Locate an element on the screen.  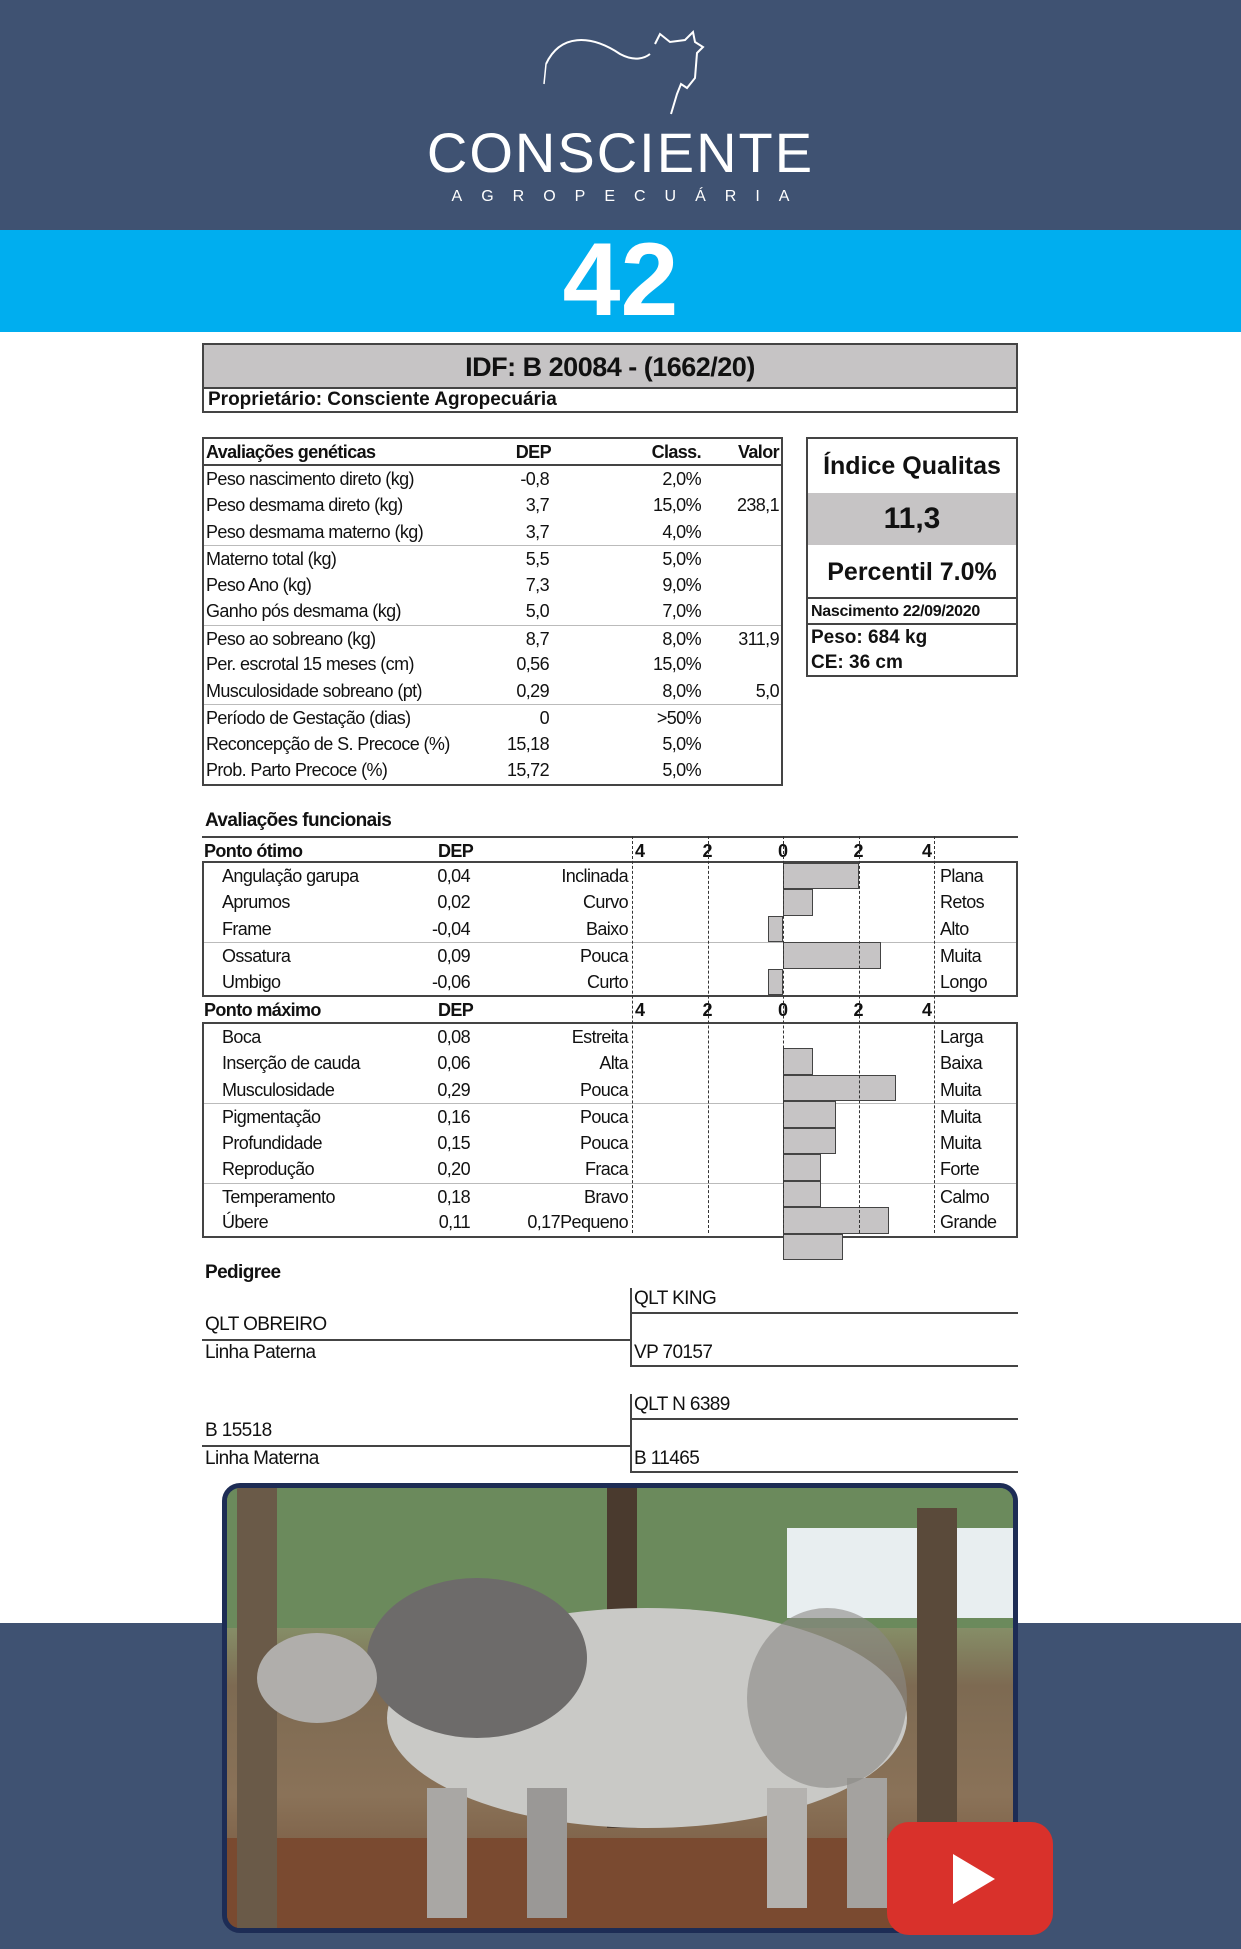
valor-value: 5,0 is located at coordinates (767, 690).